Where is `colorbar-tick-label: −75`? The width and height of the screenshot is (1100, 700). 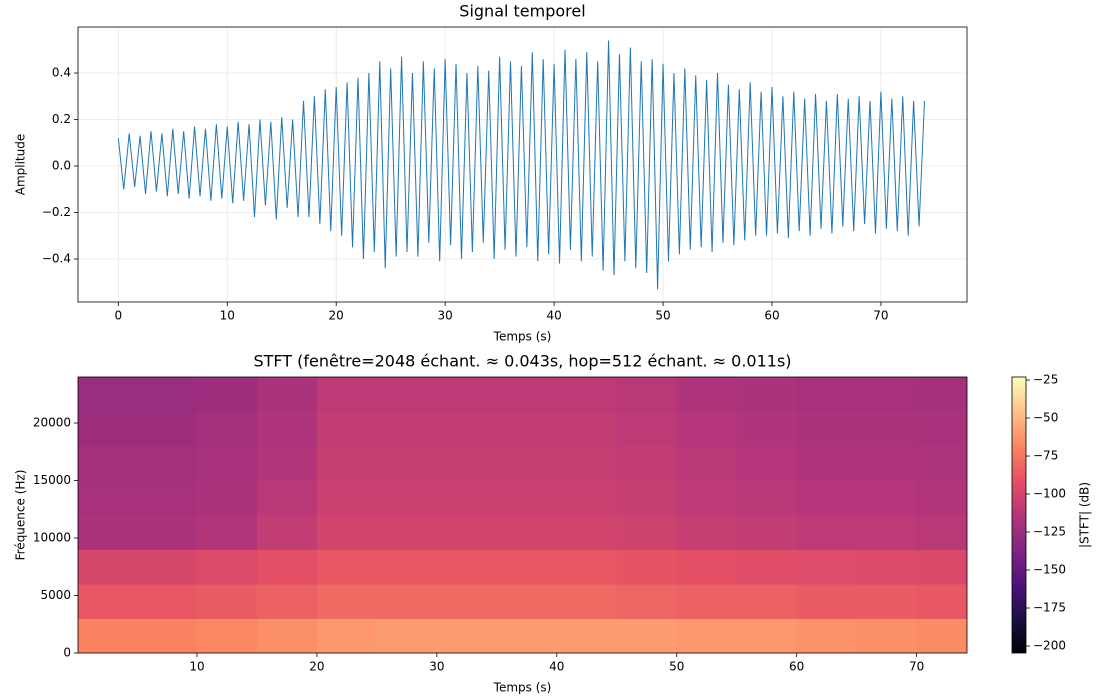
colorbar-tick-label: −75 is located at coordinates (1045, 456).